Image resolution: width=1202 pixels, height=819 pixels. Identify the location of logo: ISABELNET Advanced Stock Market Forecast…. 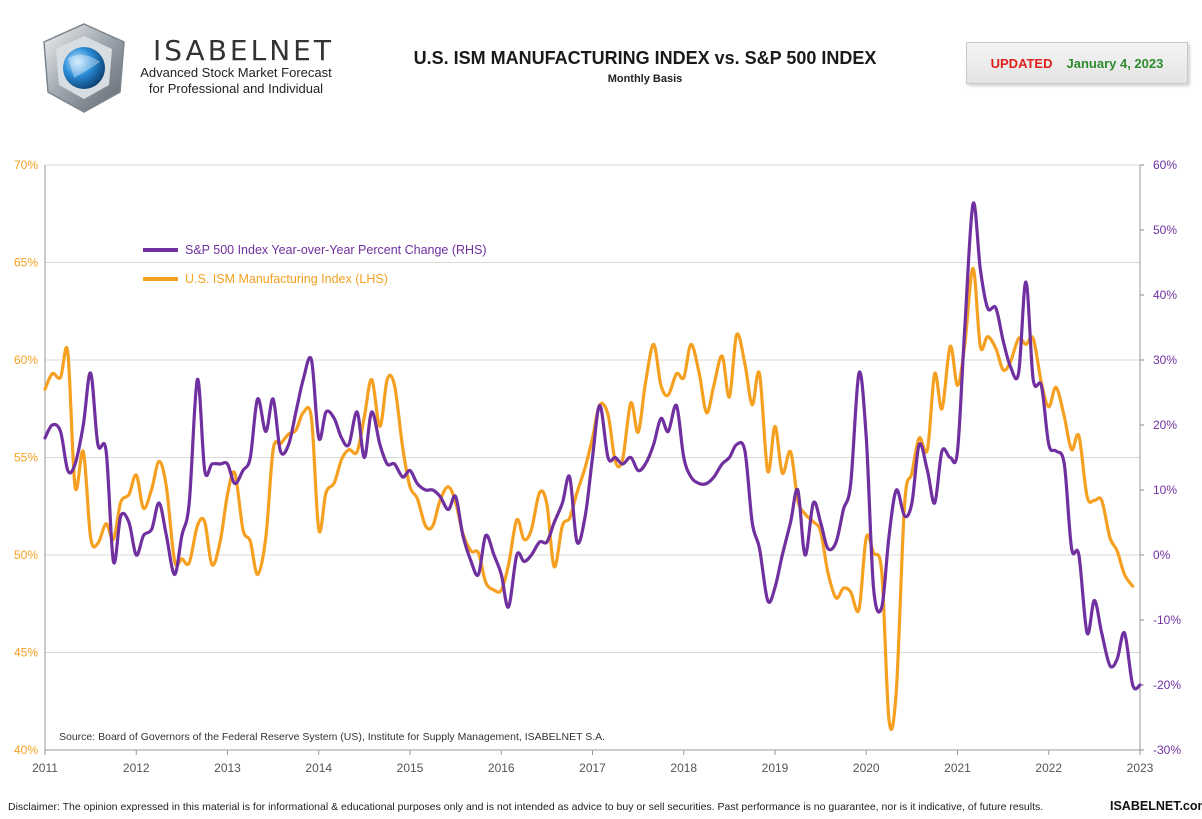
(188, 72).